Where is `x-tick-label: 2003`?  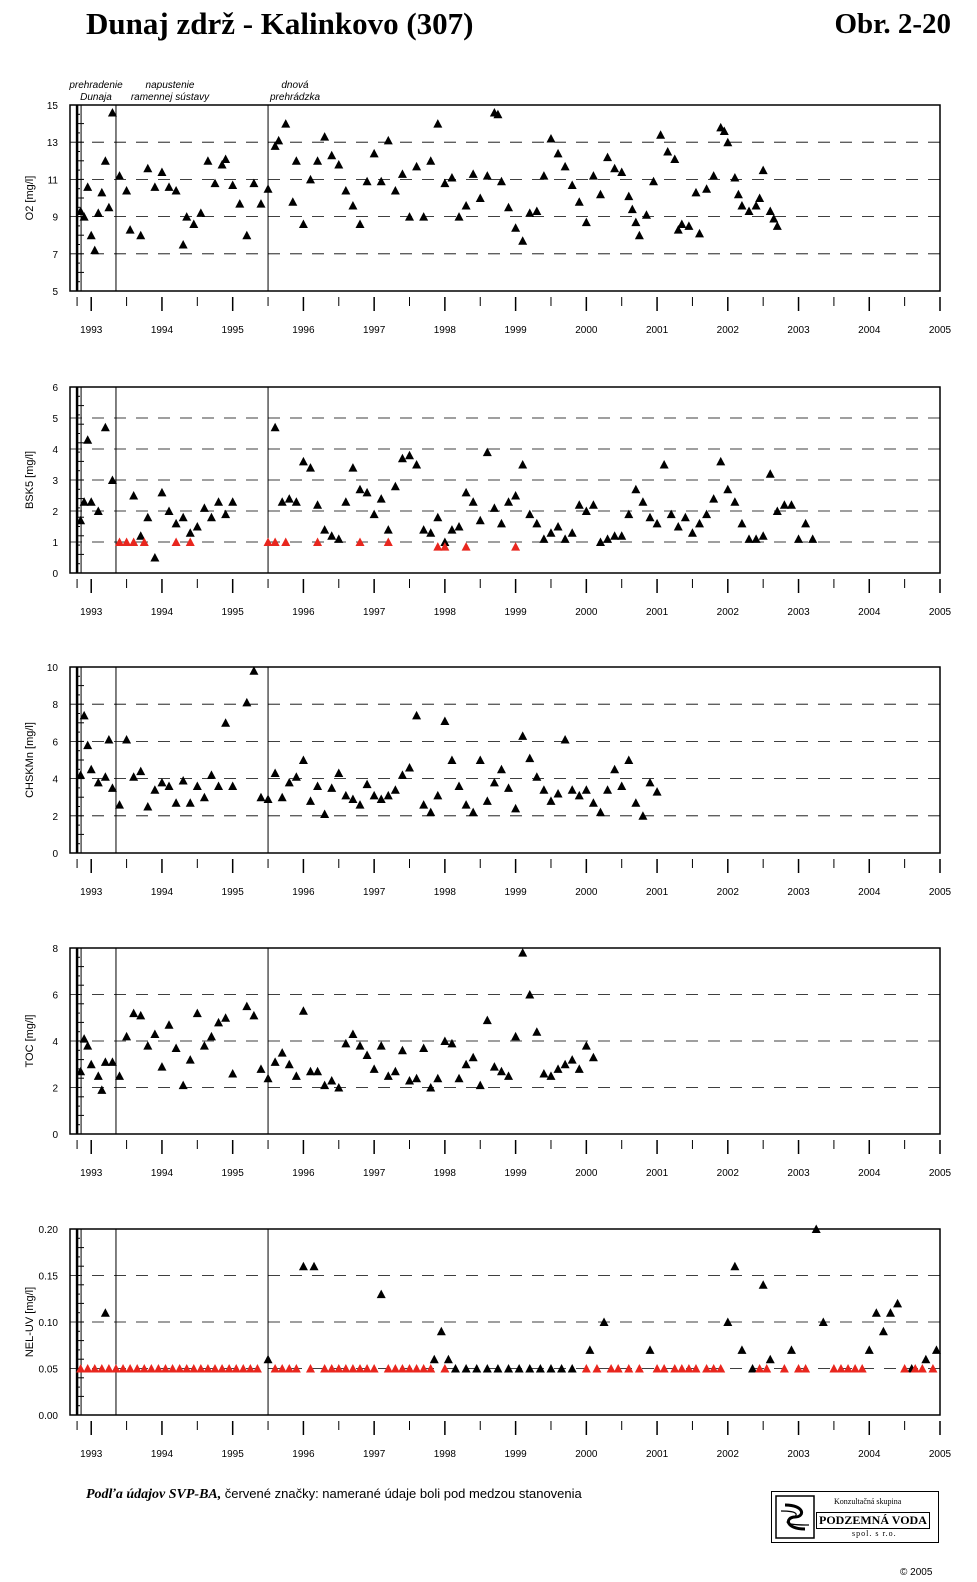 x-tick-label: 2003 is located at coordinates (798, 892).